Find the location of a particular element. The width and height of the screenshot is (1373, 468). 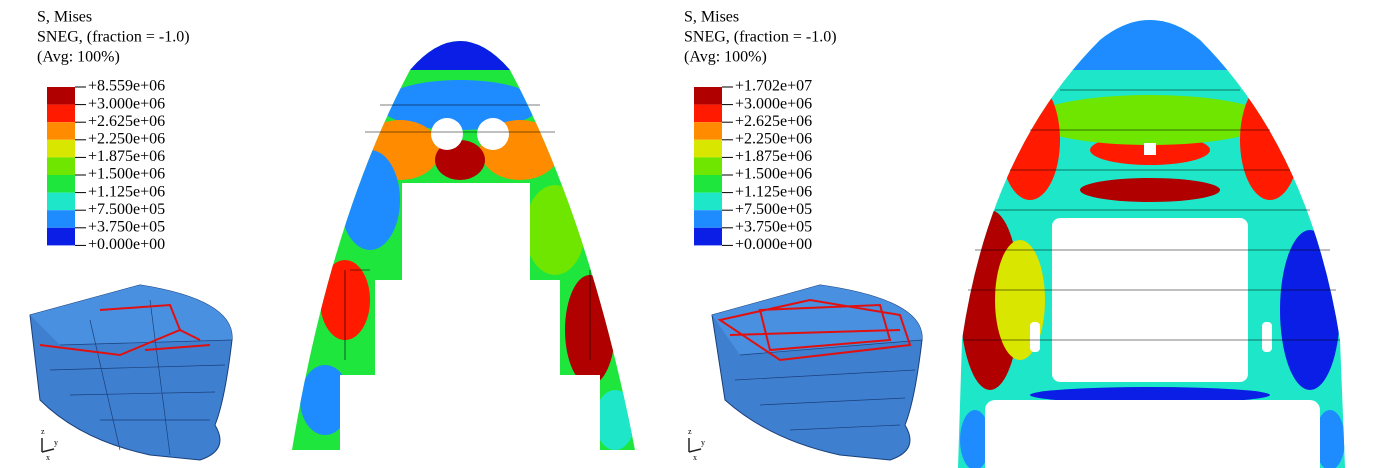

legend-label: +8.559e+06 is located at coordinates (126, 86).